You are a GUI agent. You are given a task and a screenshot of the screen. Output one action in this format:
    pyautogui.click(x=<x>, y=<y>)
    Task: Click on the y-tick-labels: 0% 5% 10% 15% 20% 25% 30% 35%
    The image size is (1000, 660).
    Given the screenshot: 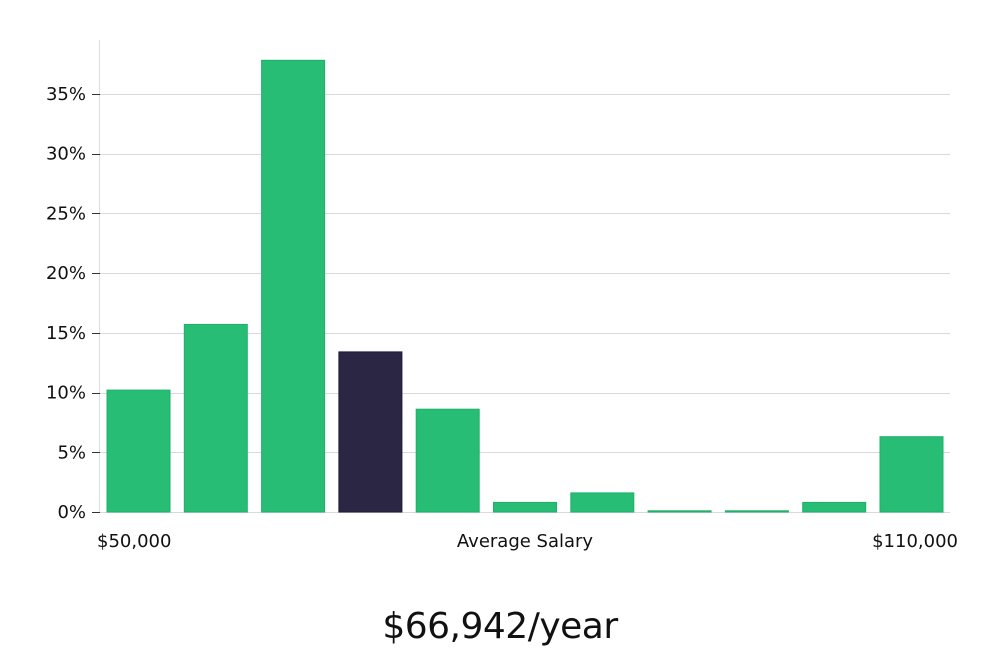 What is the action you would take?
    pyautogui.click(x=73, y=303)
    